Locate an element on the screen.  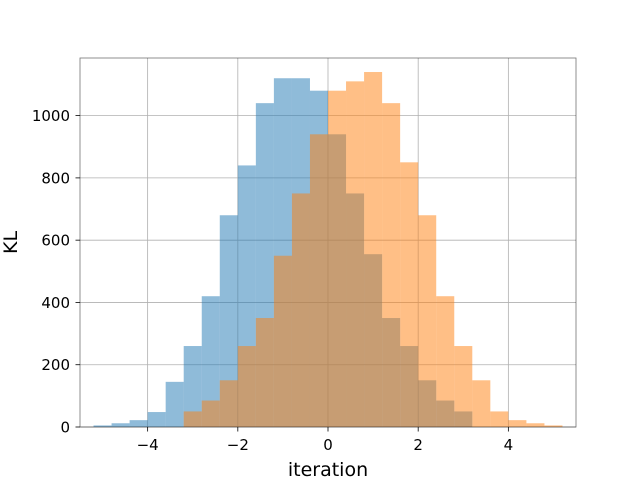
y-tick-label: 400 is located at coordinates (55, 303).